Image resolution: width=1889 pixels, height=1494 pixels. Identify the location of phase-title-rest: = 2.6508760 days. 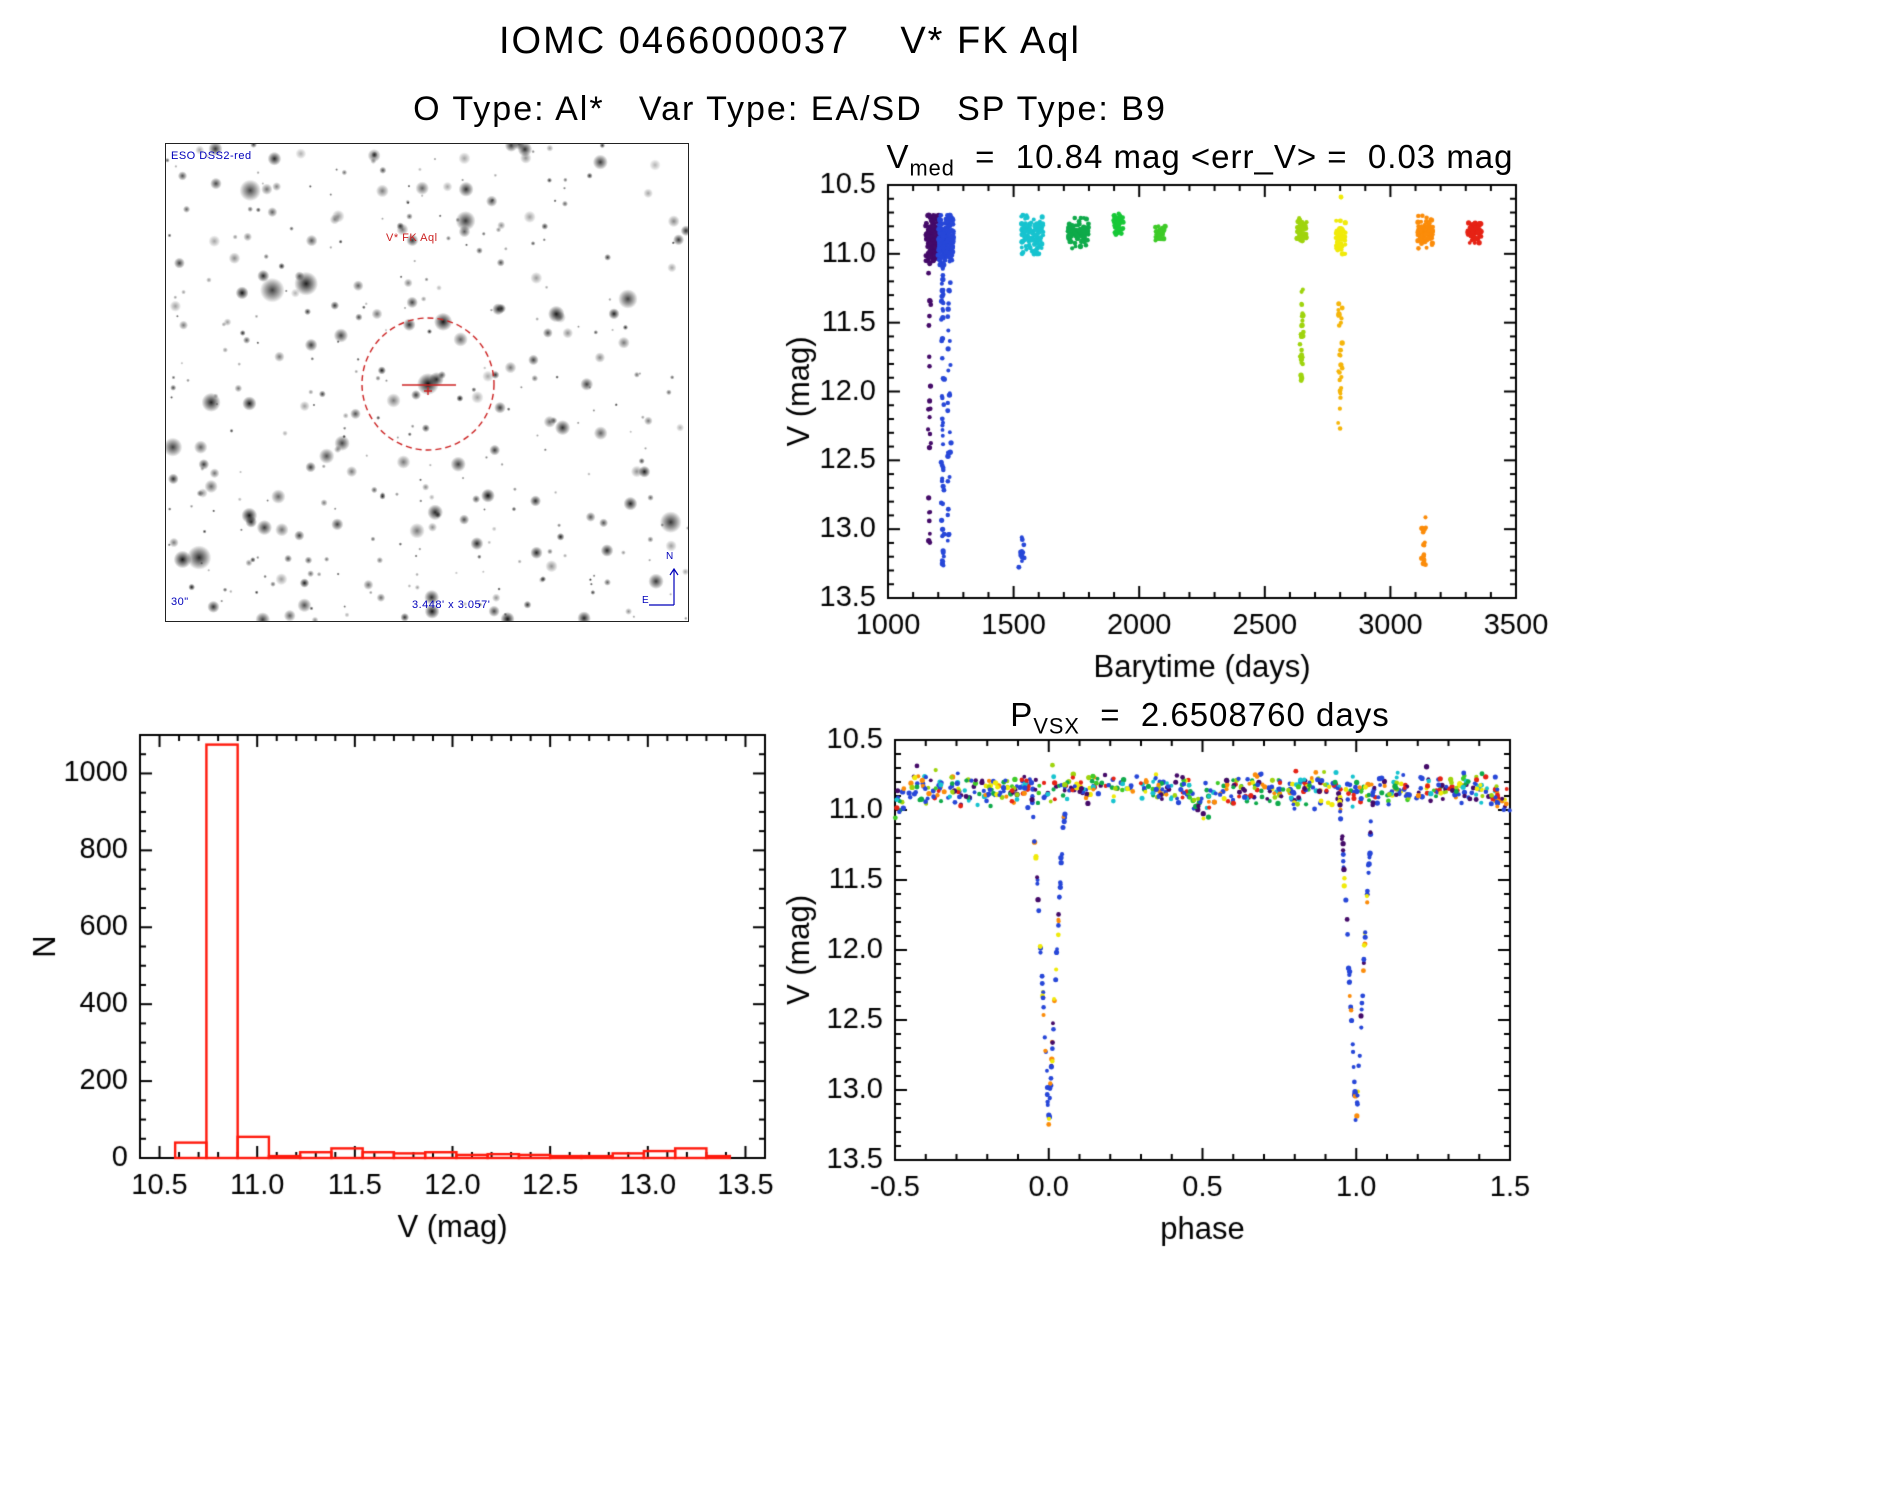
(1234, 714).